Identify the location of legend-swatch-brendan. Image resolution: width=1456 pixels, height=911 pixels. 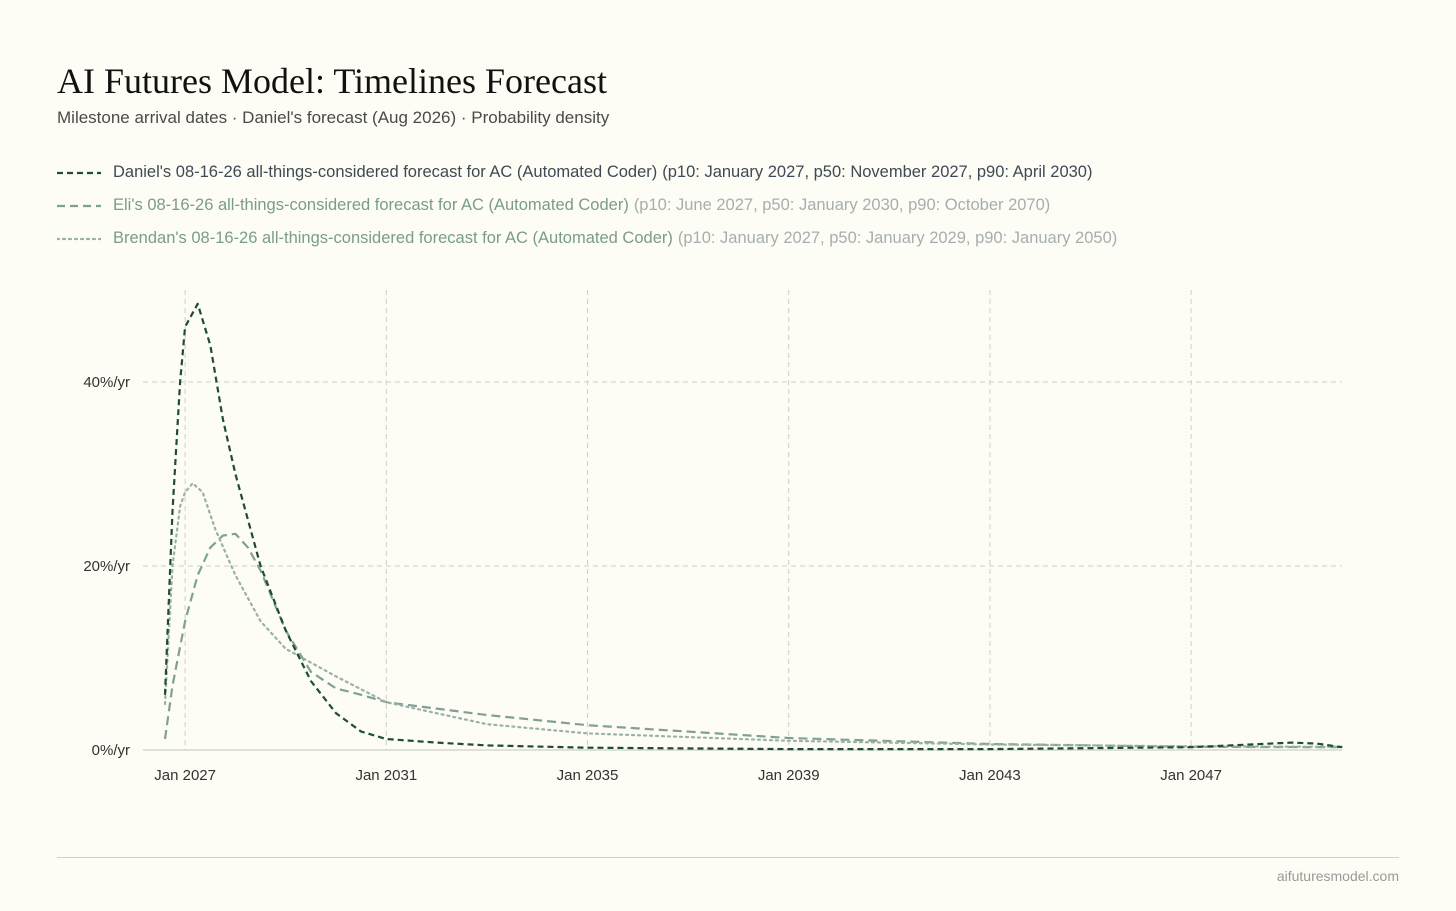
(79, 238).